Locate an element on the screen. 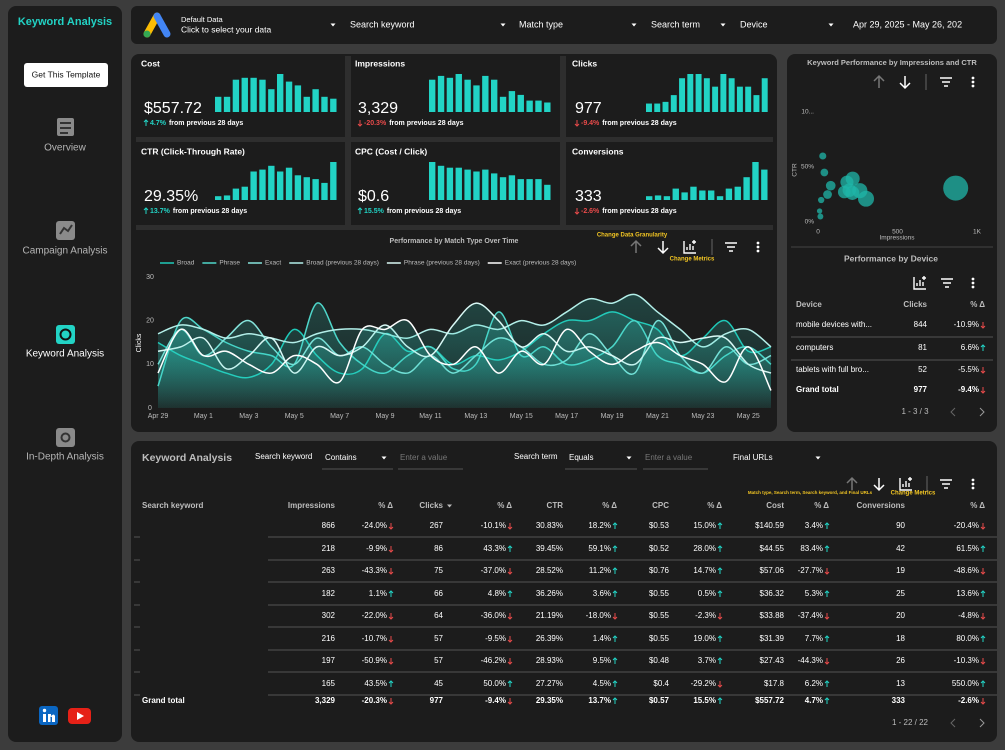 This screenshot has height=750, width=1005. kpi-label: Conversions is located at coordinates (598, 151).